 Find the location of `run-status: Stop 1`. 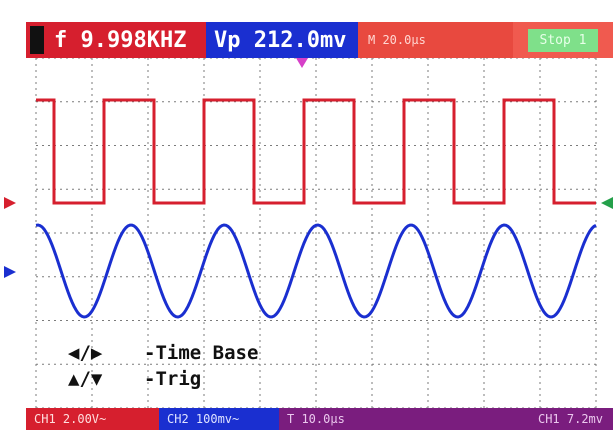

run-status: Stop 1 is located at coordinates (563, 40).